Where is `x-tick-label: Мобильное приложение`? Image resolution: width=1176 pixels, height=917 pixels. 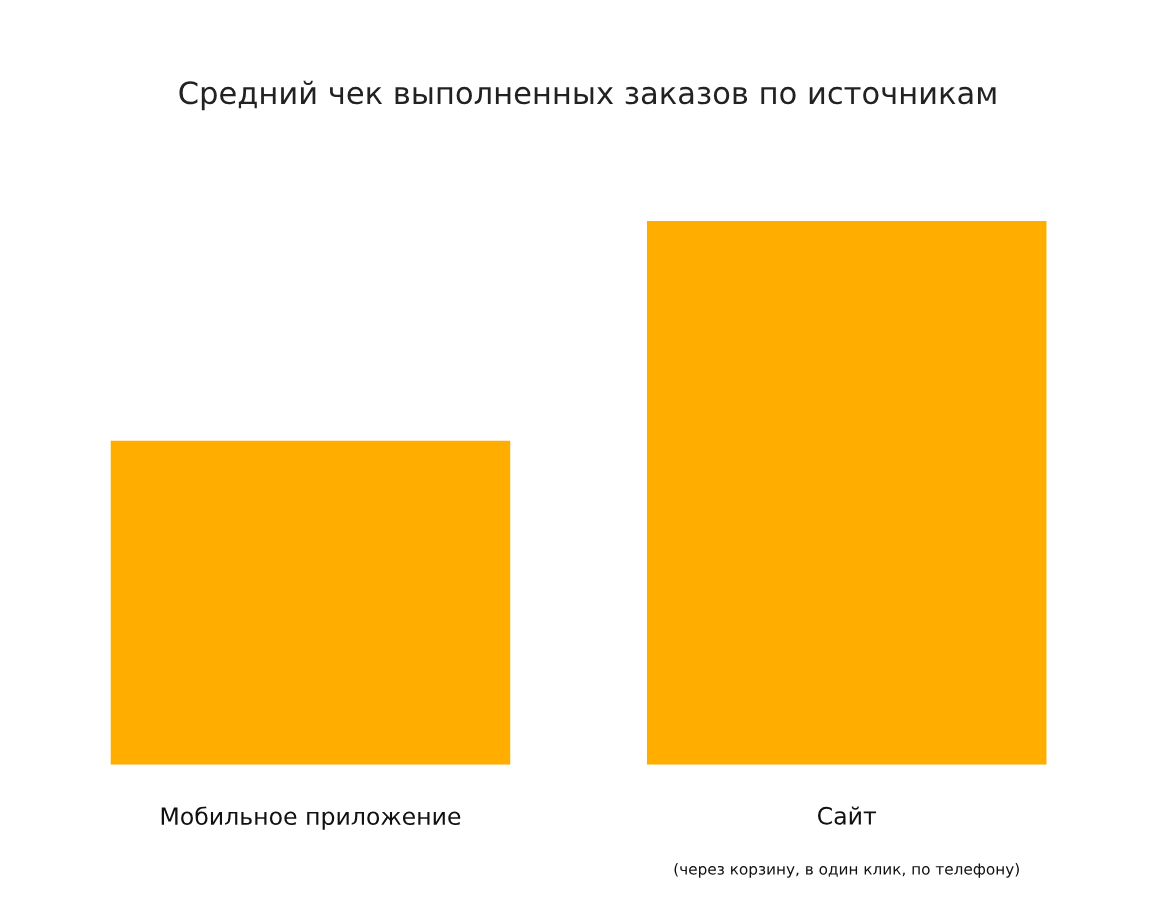 x-tick-label: Мобильное приложение is located at coordinates (311, 818).